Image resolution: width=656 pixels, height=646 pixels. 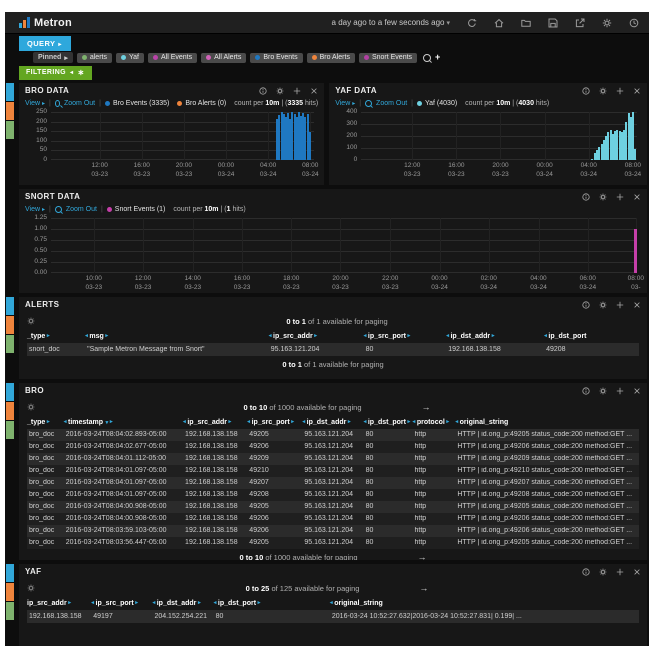 What do you see at coordinates (591, 336) in the screenshot?
I see `column-header-ip-dst-port: ◂ ip_dst_port` at bounding box center [591, 336].